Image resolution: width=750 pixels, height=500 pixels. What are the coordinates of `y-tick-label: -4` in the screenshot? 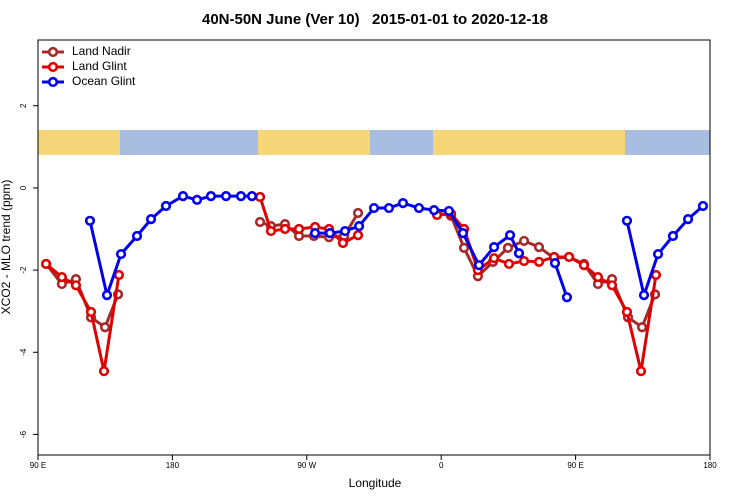 It's located at (23, 352).